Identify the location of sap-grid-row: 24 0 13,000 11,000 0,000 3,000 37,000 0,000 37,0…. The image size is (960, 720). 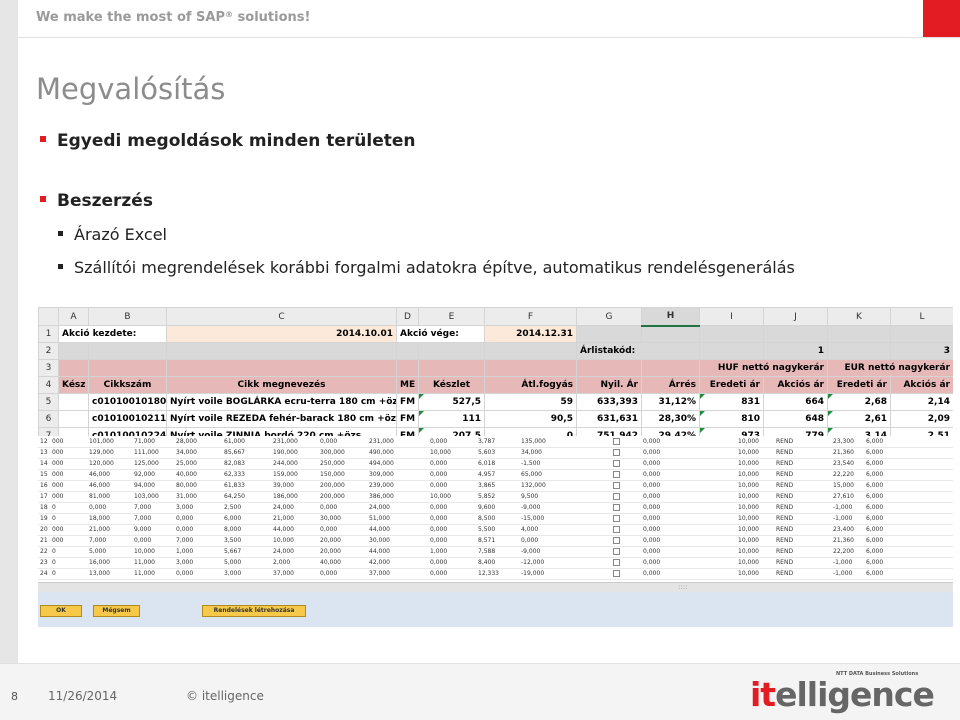
(495, 574).